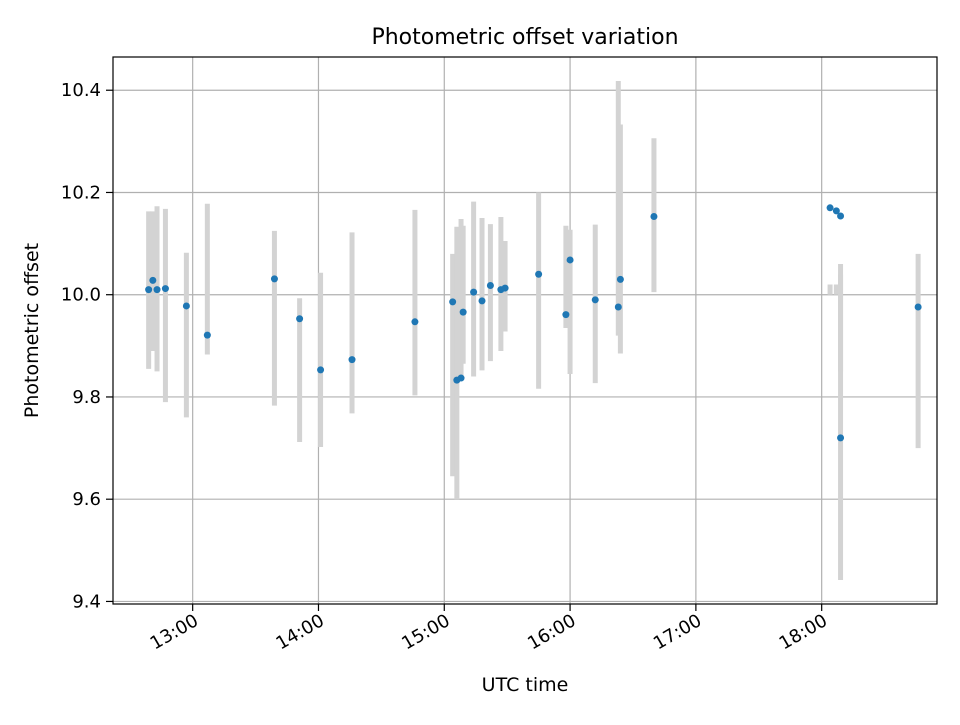 This screenshot has width=960, height=725. Describe the element at coordinates (174, 632) in the screenshot. I see `x-tick-label: 13:00` at that location.